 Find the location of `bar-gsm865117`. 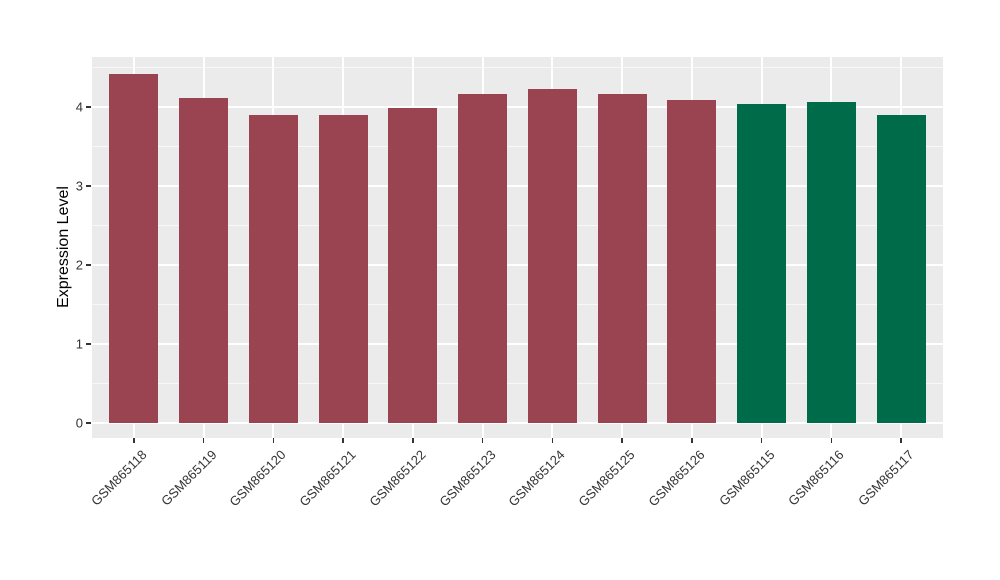

bar-gsm865117 is located at coordinates (901, 268).